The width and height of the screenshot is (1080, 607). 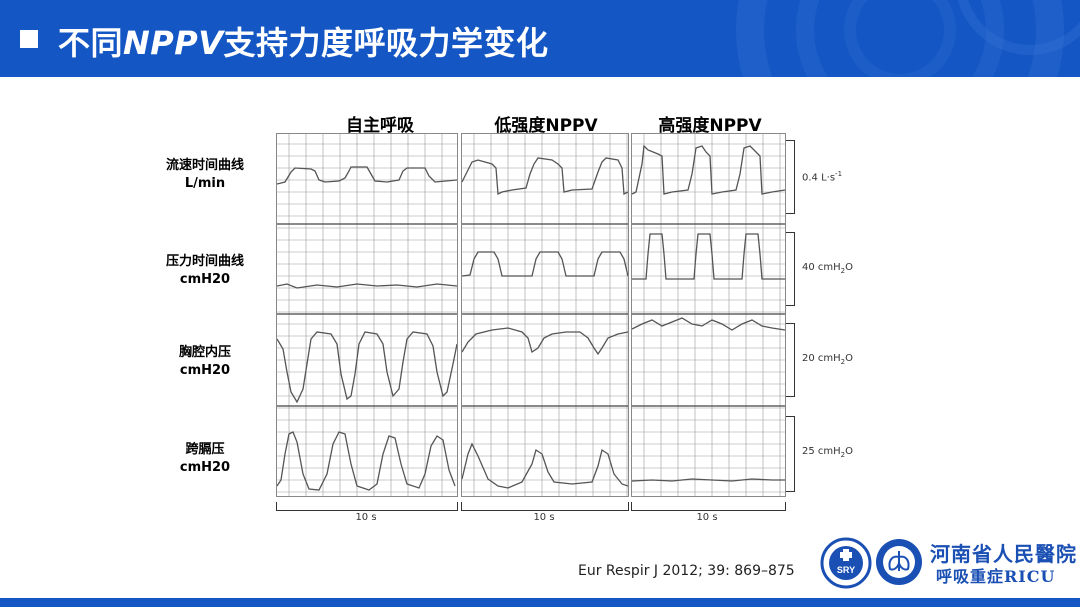 I want to click on row-label-flow-line2: L/min, so click(x=205, y=183).